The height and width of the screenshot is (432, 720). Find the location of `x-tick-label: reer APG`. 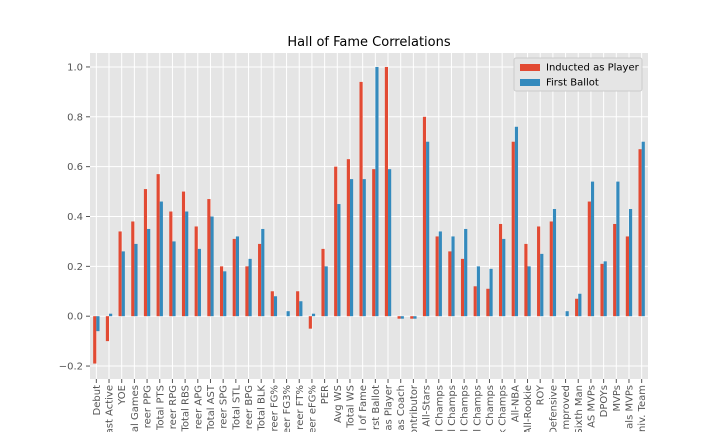

x-tick-label: reer APG is located at coordinates (198, 407).